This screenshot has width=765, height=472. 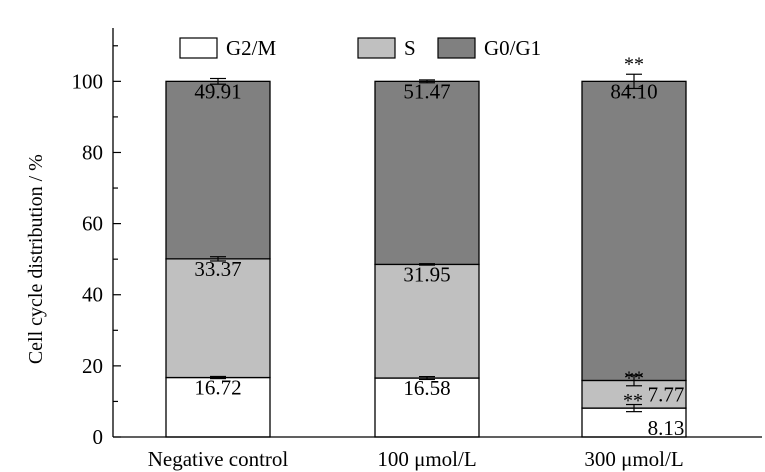 I want to click on y-axis-title: Cell cycle distribution / %, so click(x=36, y=259).